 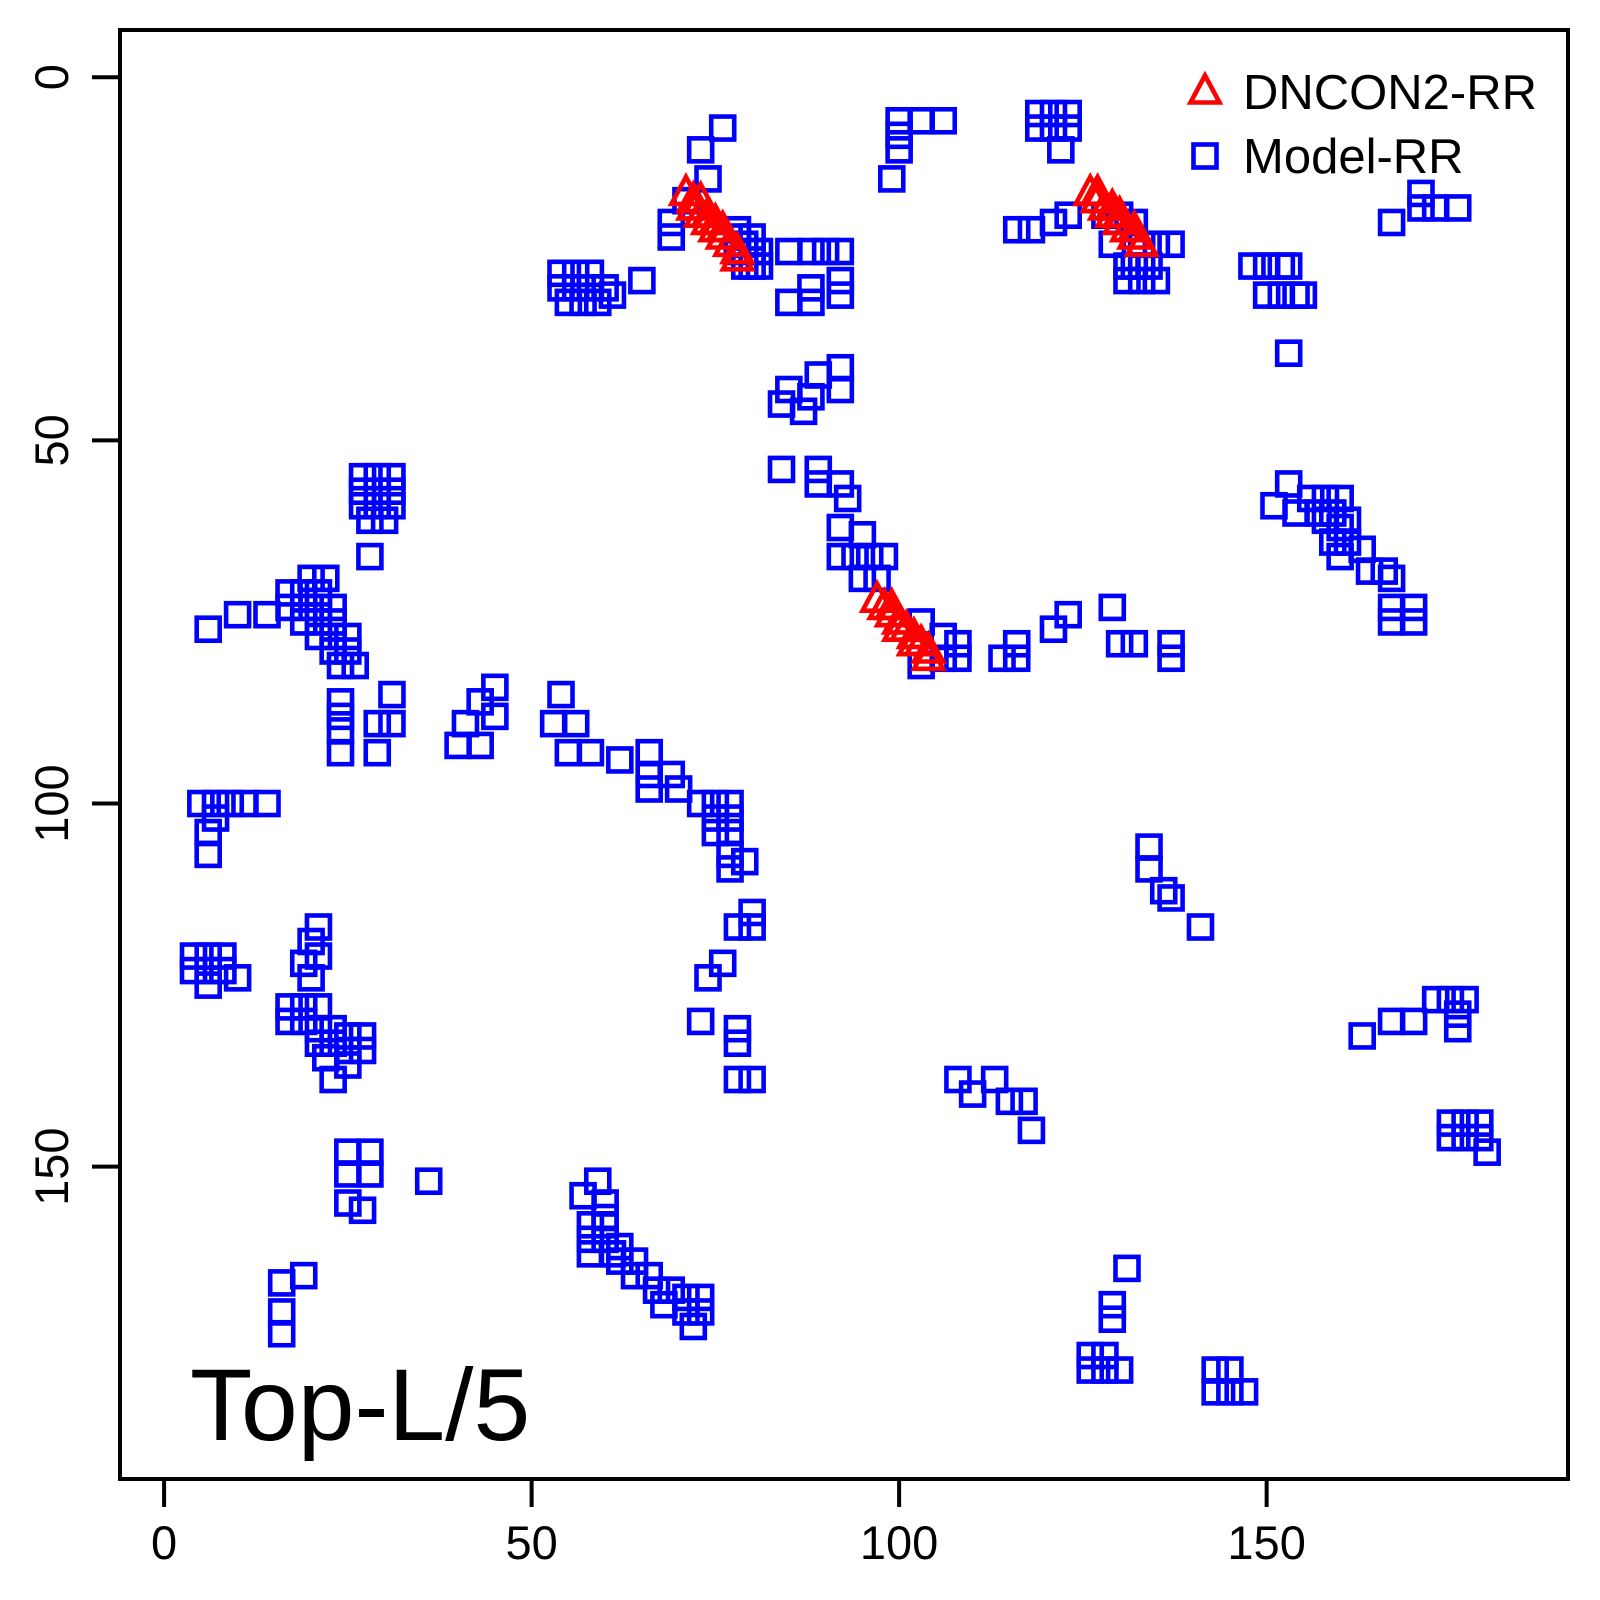 I want to click on y-axis-tick-label: 100, so click(x=51, y=803).